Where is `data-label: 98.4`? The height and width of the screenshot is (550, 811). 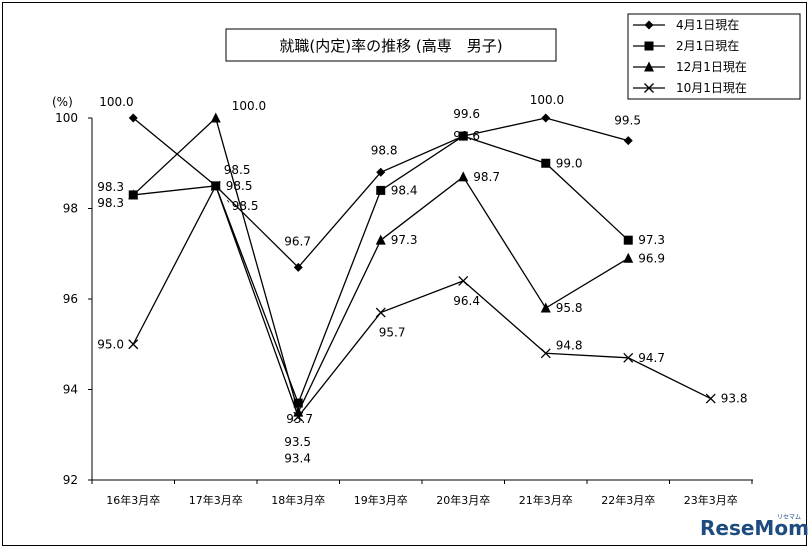 data-label: 98.4 is located at coordinates (404, 190).